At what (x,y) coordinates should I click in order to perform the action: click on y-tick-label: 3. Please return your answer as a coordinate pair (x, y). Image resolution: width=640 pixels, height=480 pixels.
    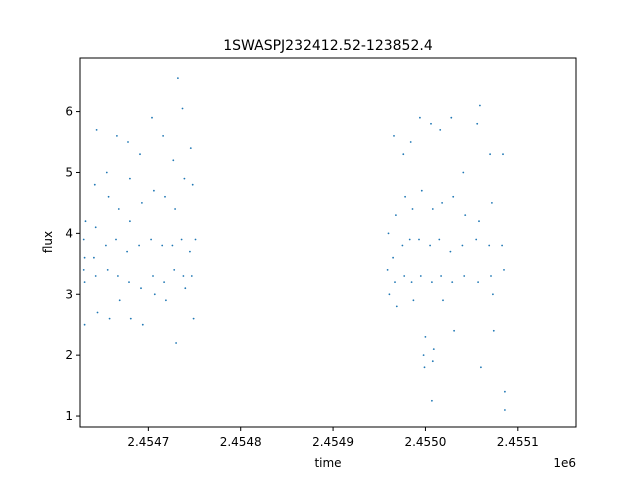
    Looking at the image, I should click on (69, 294).